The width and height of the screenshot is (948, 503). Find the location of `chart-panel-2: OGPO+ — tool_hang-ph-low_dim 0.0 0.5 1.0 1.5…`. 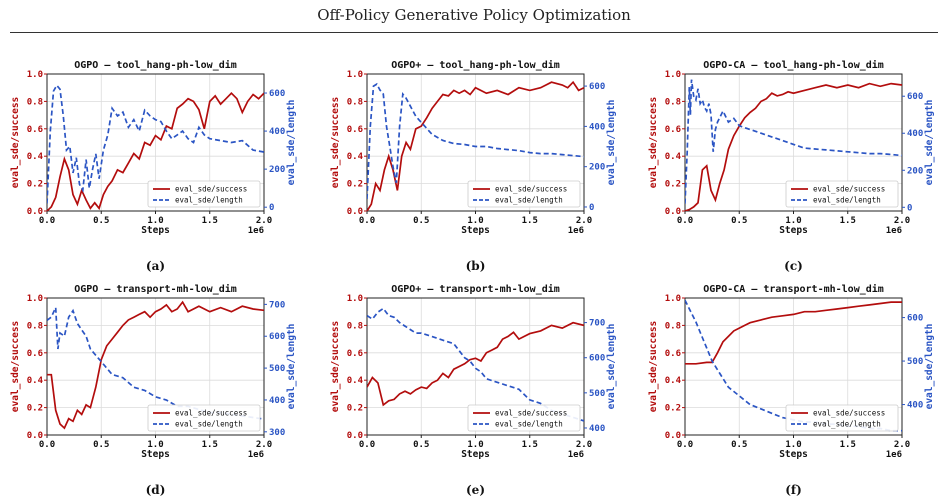

chart-panel-2: OGPO+ — tool_hang-ph-low_dim 0.0 0.5 1.0 1.5… is located at coordinates (473, 166).